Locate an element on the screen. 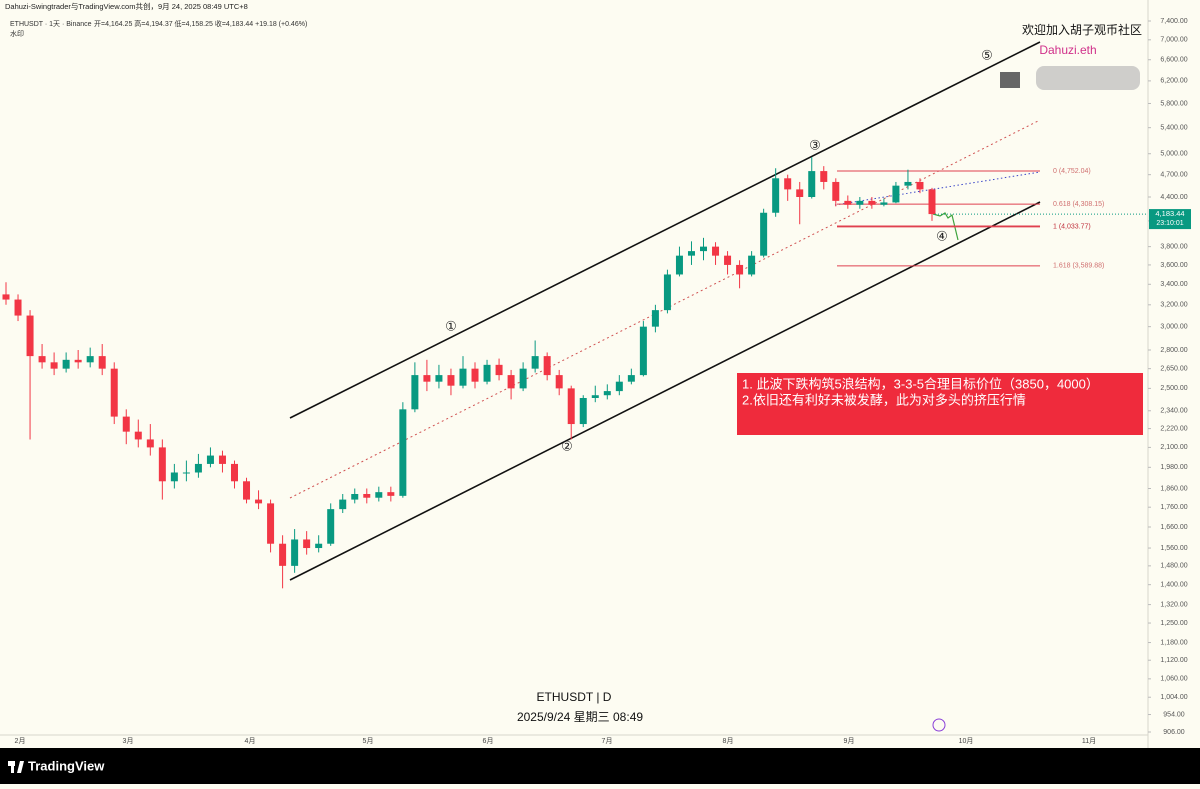 The image size is (1200, 789). y-tick-label: 5,400.00 is located at coordinates (1173, 128).